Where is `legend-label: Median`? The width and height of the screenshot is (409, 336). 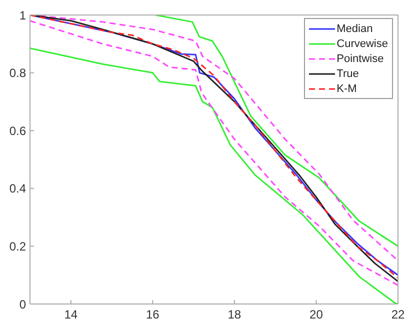 legend-label: Median is located at coordinates (354, 28).